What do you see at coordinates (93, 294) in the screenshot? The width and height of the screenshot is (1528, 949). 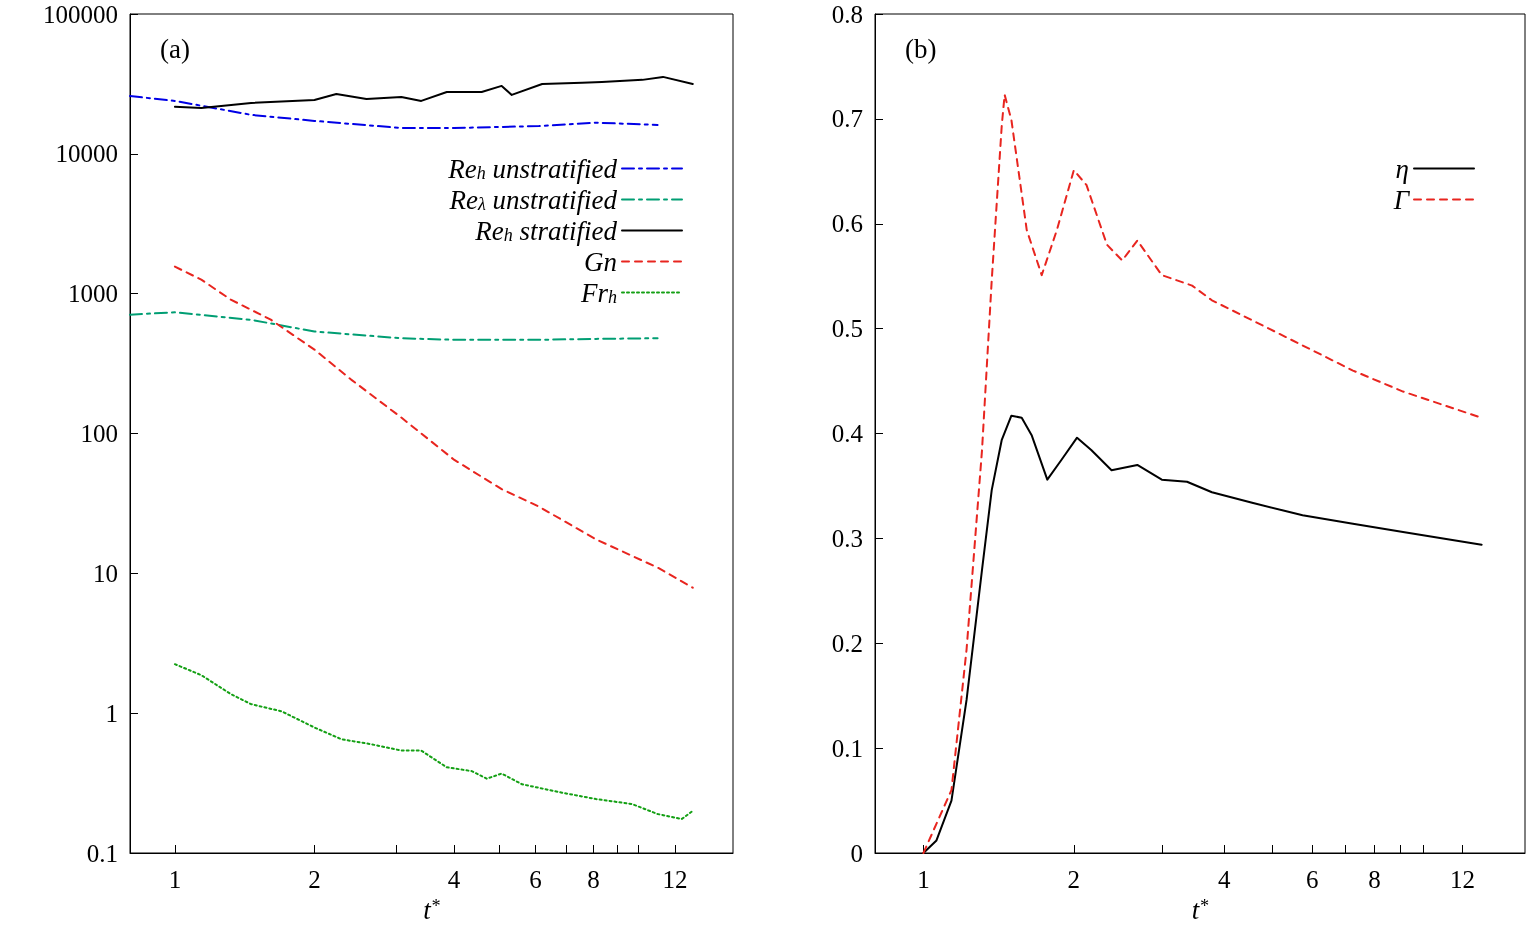 I see `y-tick-label: 1000` at bounding box center [93, 294].